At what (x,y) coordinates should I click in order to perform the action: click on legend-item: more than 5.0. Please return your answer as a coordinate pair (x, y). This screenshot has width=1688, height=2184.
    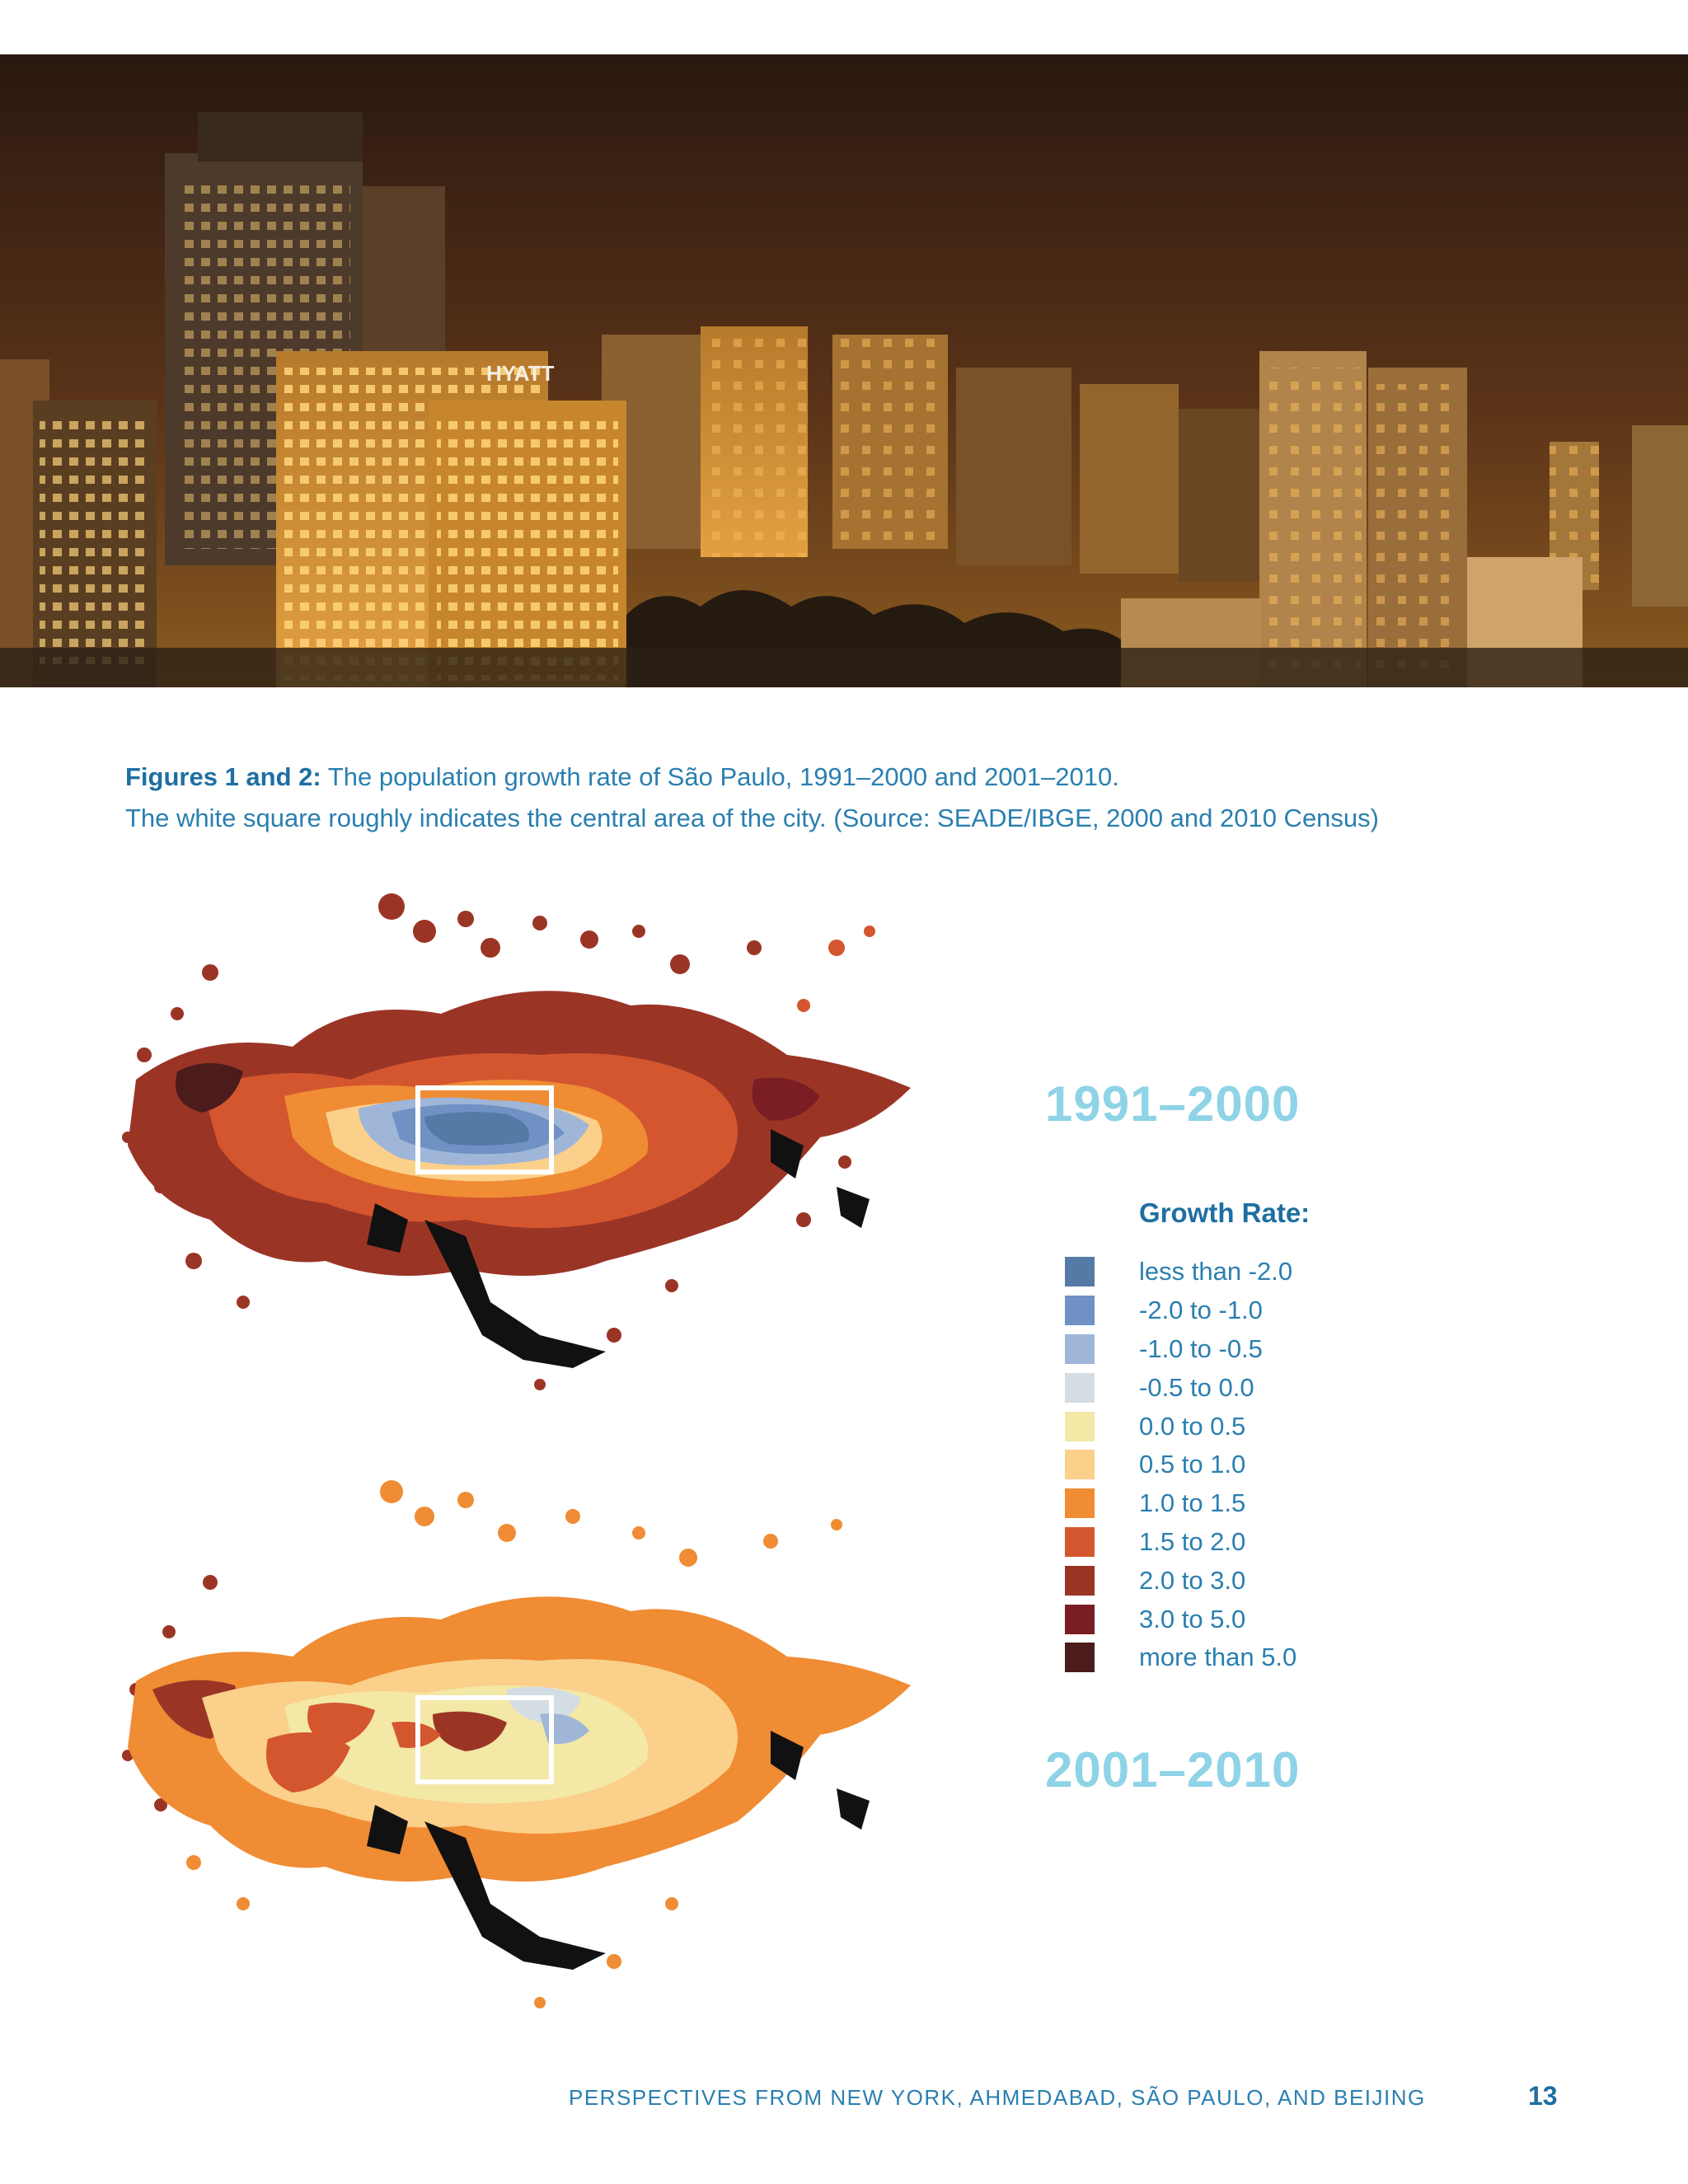
    Looking at the image, I should click on (1180, 1657).